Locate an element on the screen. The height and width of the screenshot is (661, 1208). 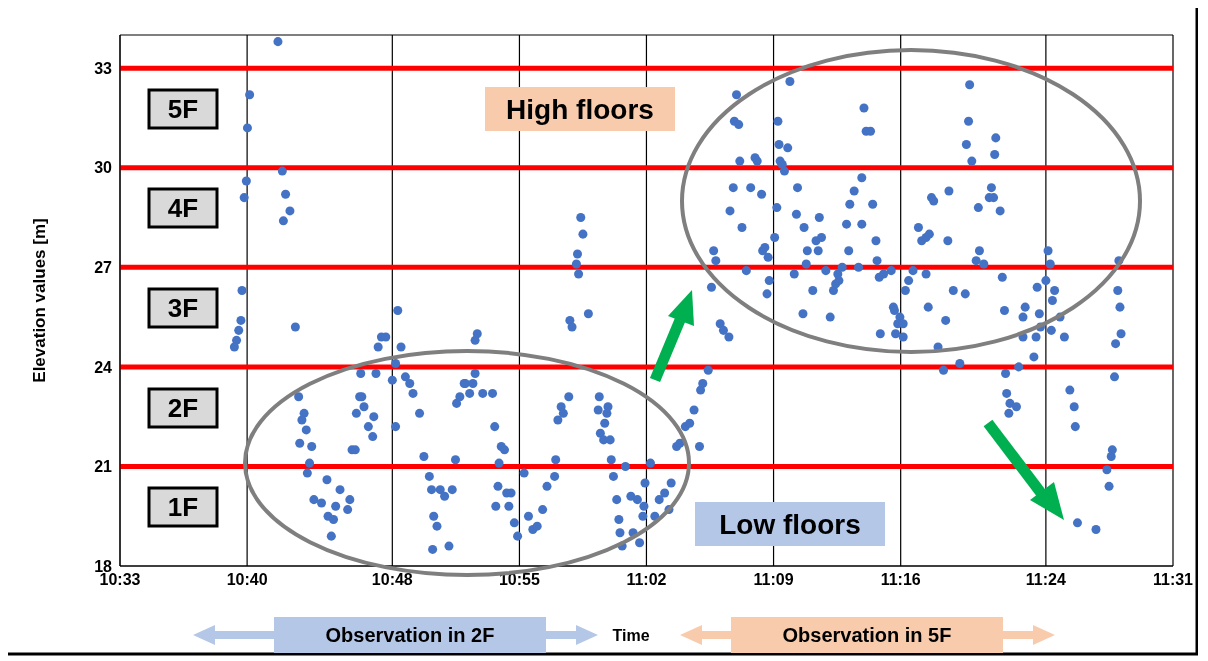
y-tick-label: 21 is located at coordinates (103, 467).